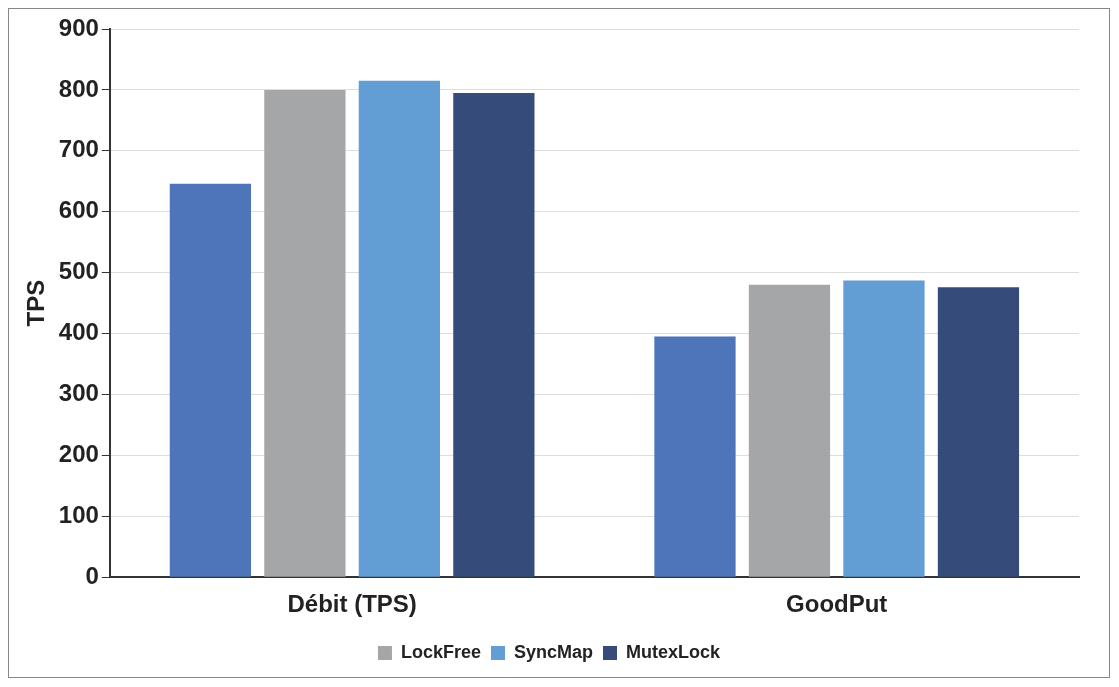  What do you see at coordinates (352, 604) in the screenshot?
I see `x-tick-label: Débit (TPS)` at bounding box center [352, 604].